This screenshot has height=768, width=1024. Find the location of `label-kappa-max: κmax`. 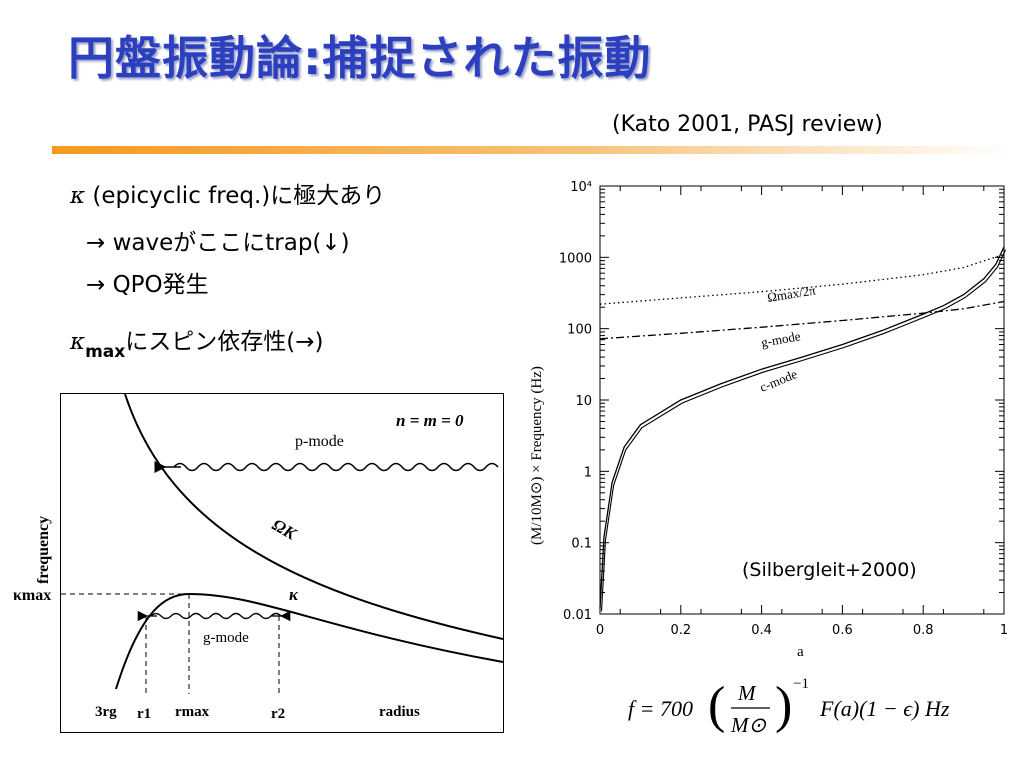

label-kappa-max: κmax is located at coordinates (32, 595).